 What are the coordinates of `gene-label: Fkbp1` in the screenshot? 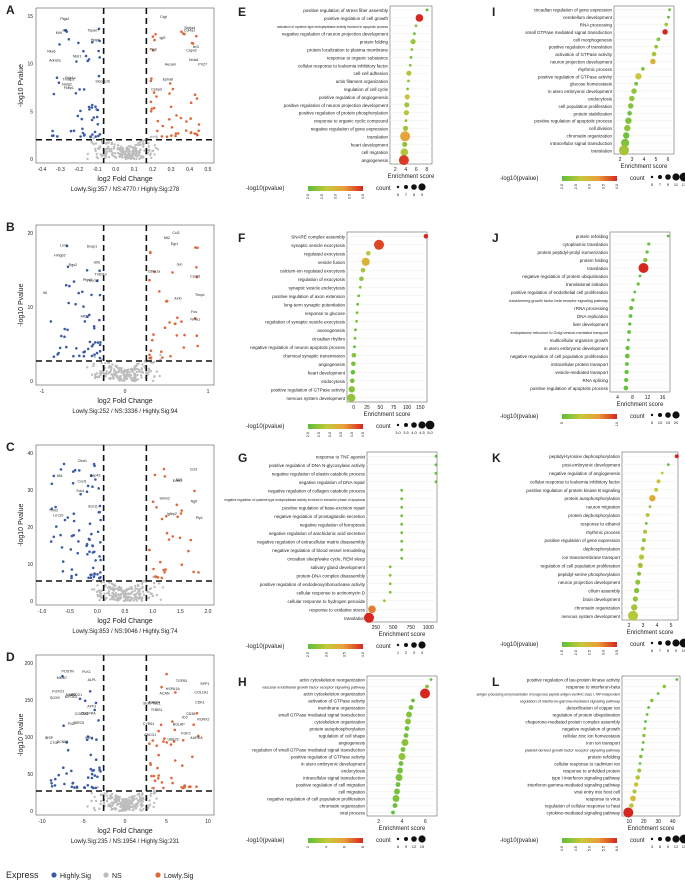 It's located at (69, 88).